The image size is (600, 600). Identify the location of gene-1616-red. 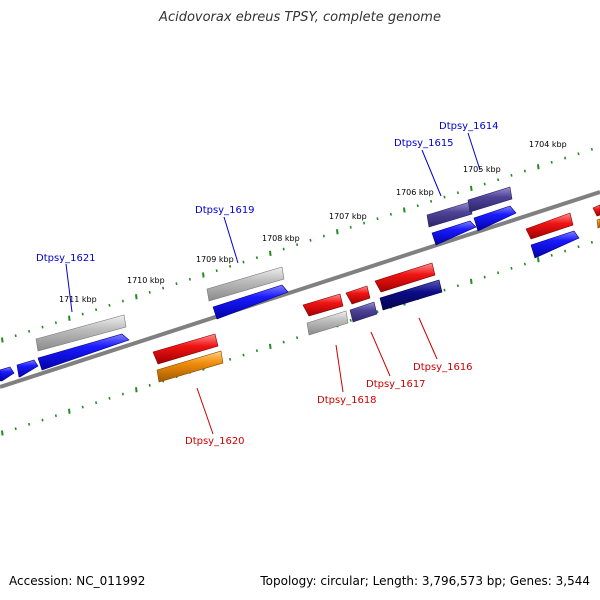
(405, 277).